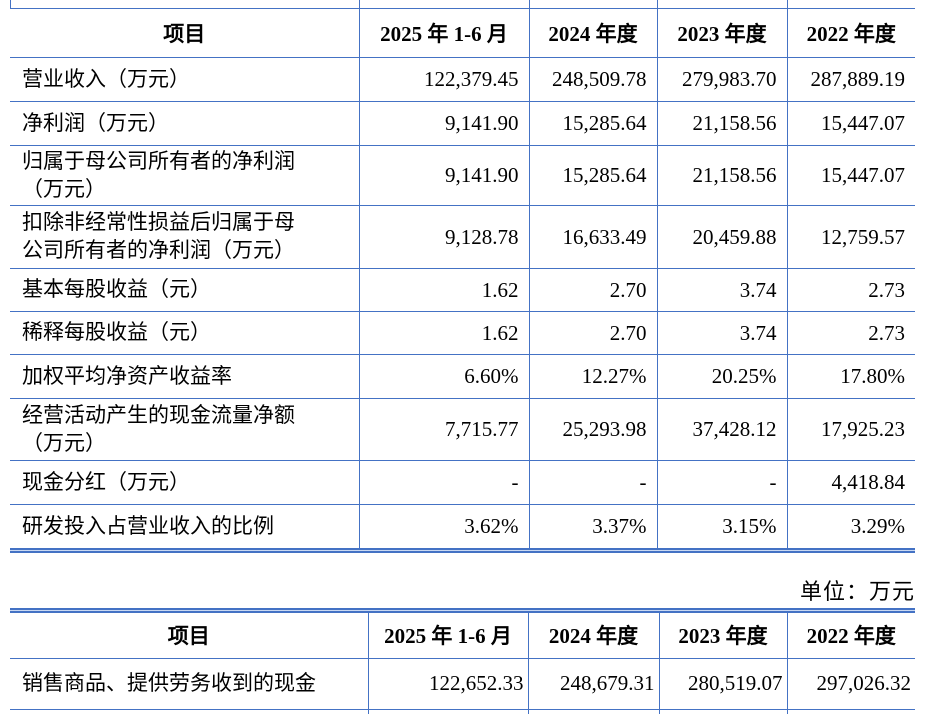 The width and height of the screenshot is (925, 717). Describe the element at coordinates (851, 429) in the screenshot. I see `value-cell: 17,925.23` at that location.